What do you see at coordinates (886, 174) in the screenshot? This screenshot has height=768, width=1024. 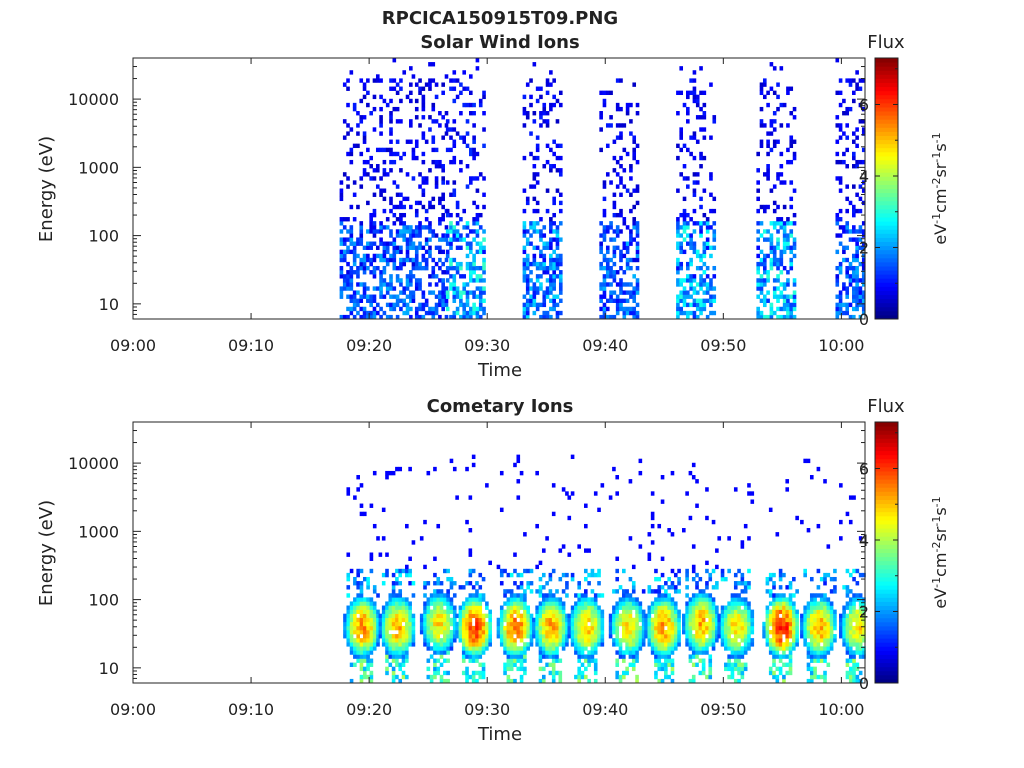 I see `colorbar-swatch` at bounding box center [886, 174].